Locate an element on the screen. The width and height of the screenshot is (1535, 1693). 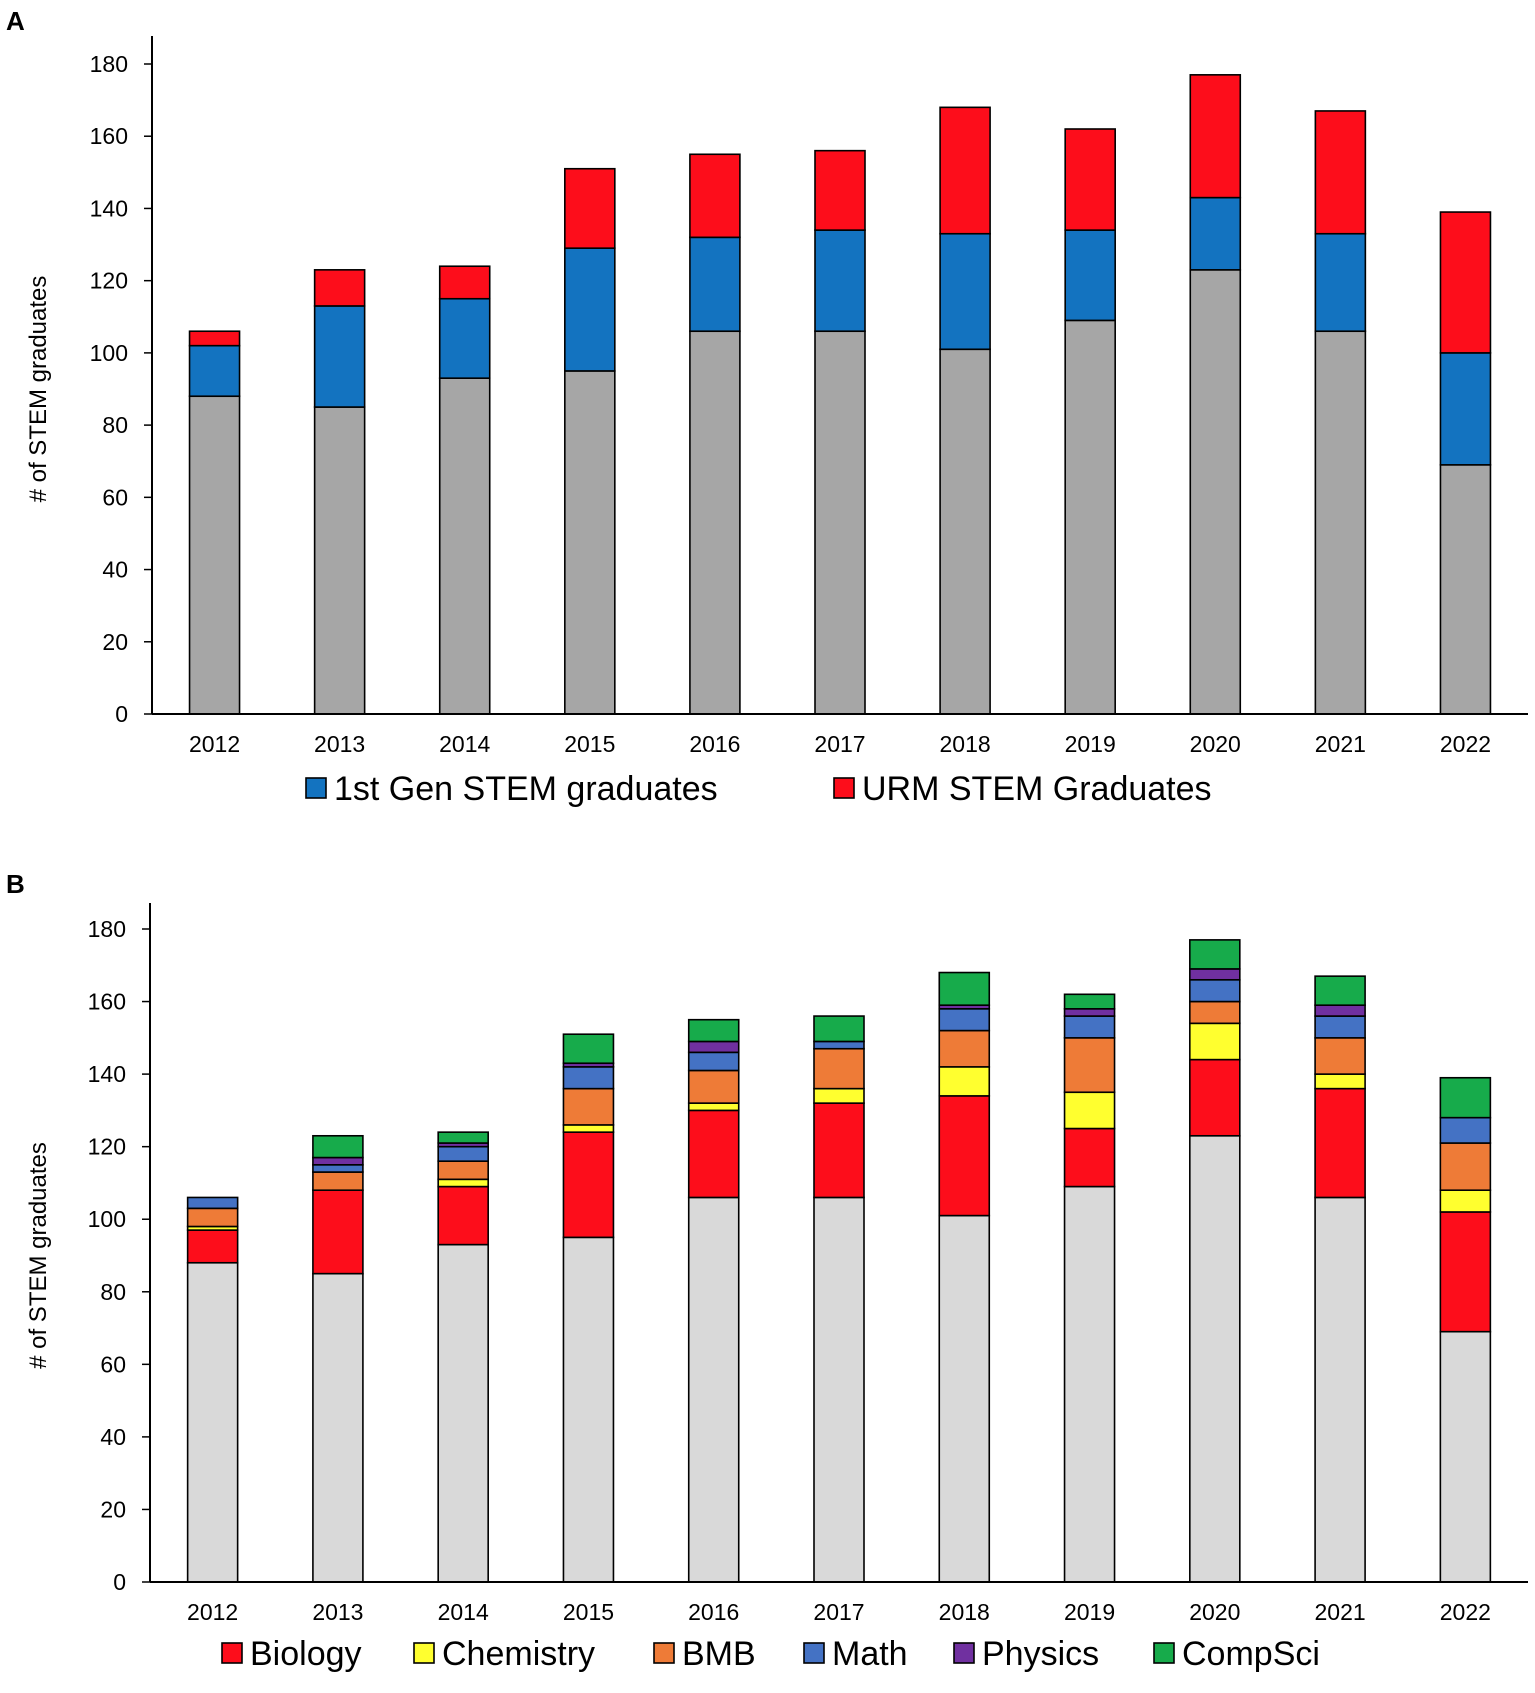
panel-b-bar-2020-compsci is located at coordinates (1215, 954).